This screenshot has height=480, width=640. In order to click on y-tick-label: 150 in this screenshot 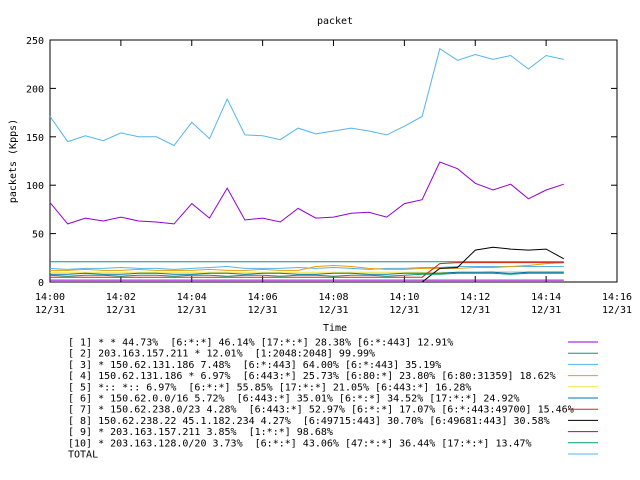, I will do `click(35, 138)`.